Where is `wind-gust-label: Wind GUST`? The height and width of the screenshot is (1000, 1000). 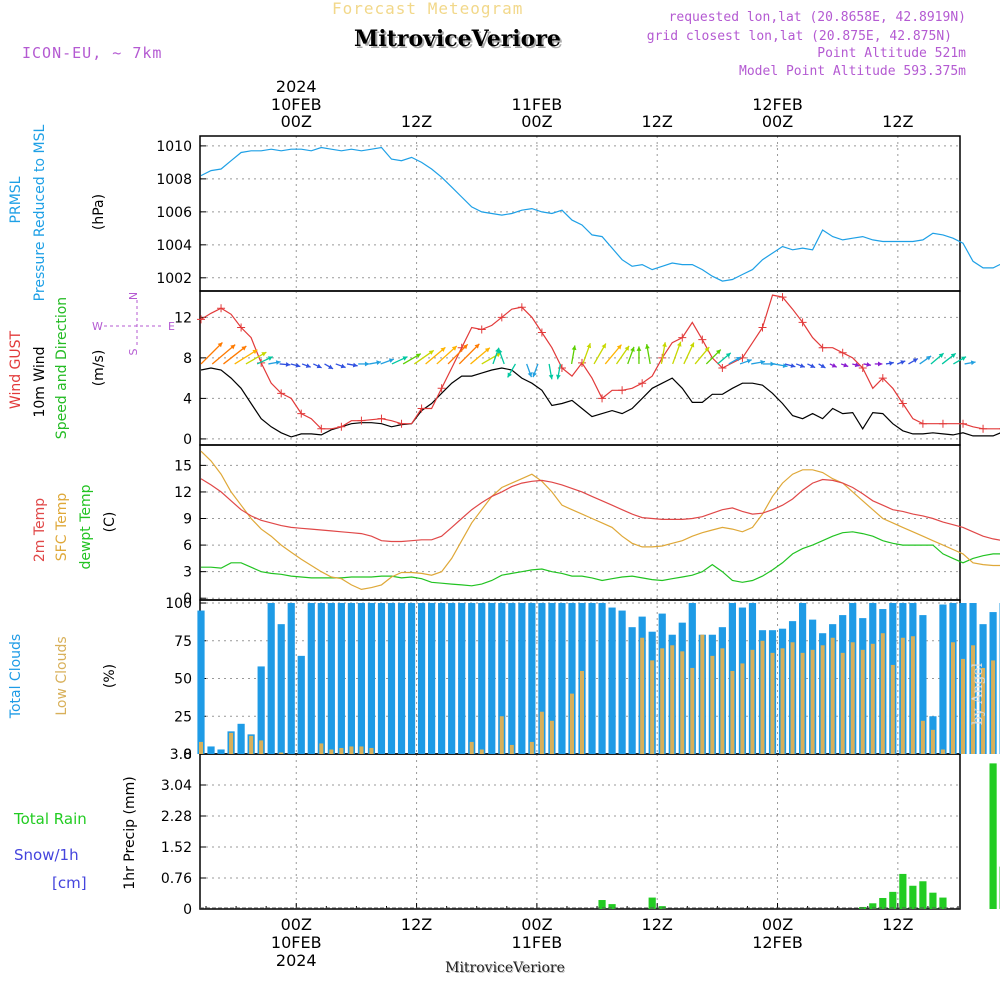
wind-gust-label: Wind GUST is located at coordinates (16, 369).